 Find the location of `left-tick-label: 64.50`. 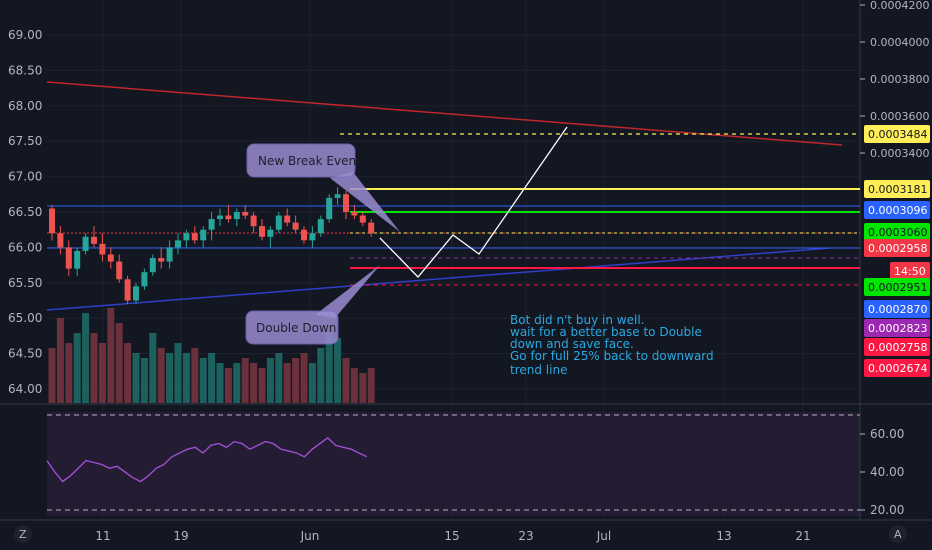

left-tick-label: 64.50 is located at coordinates (25, 354).